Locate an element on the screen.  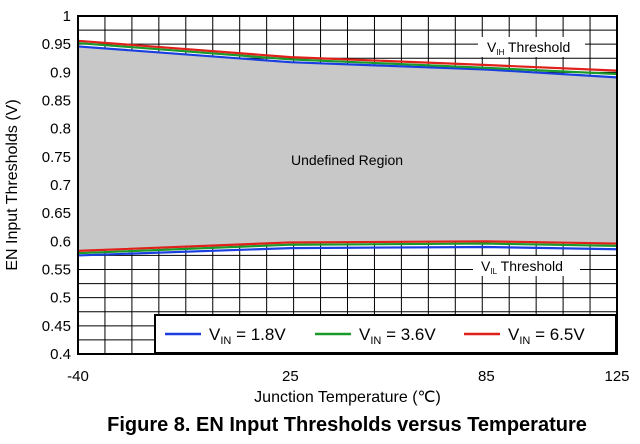
legend: VIN = 1.8V VIN = 3.6V VIN = 6.5V is located at coordinates (385, 334).